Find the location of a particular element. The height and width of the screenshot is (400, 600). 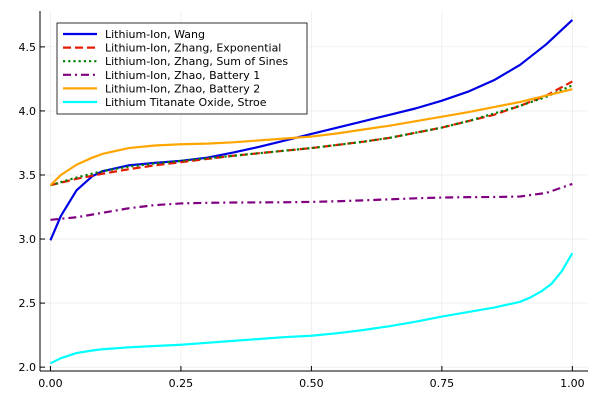

legend-label: Lithium-Ion, Zhang, Sum of Sines is located at coordinates (196, 61).